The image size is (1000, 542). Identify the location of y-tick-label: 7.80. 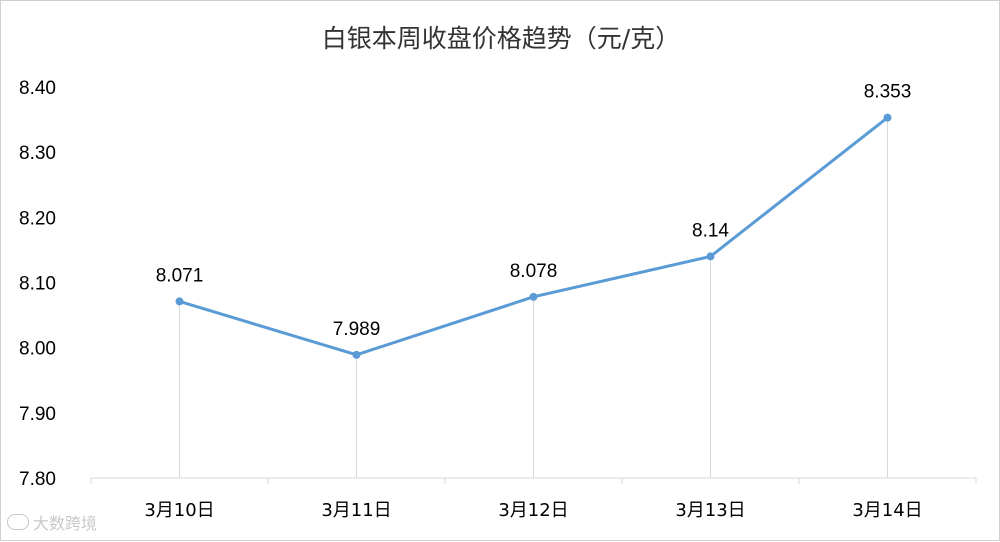
(37, 479).